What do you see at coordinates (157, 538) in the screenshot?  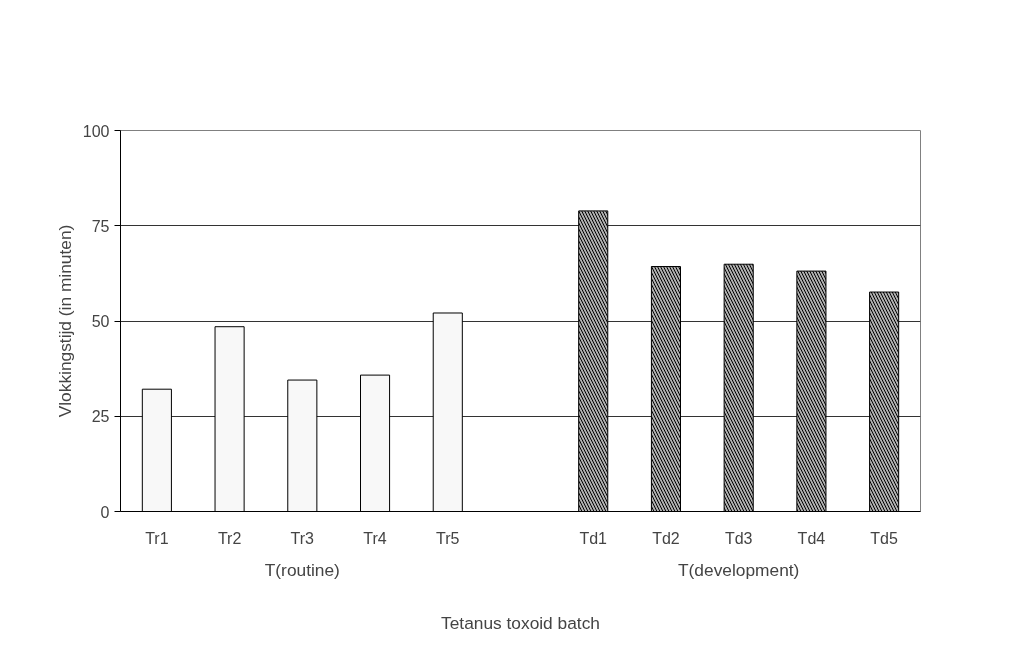 I see `x-tick-label: Tr1` at bounding box center [157, 538].